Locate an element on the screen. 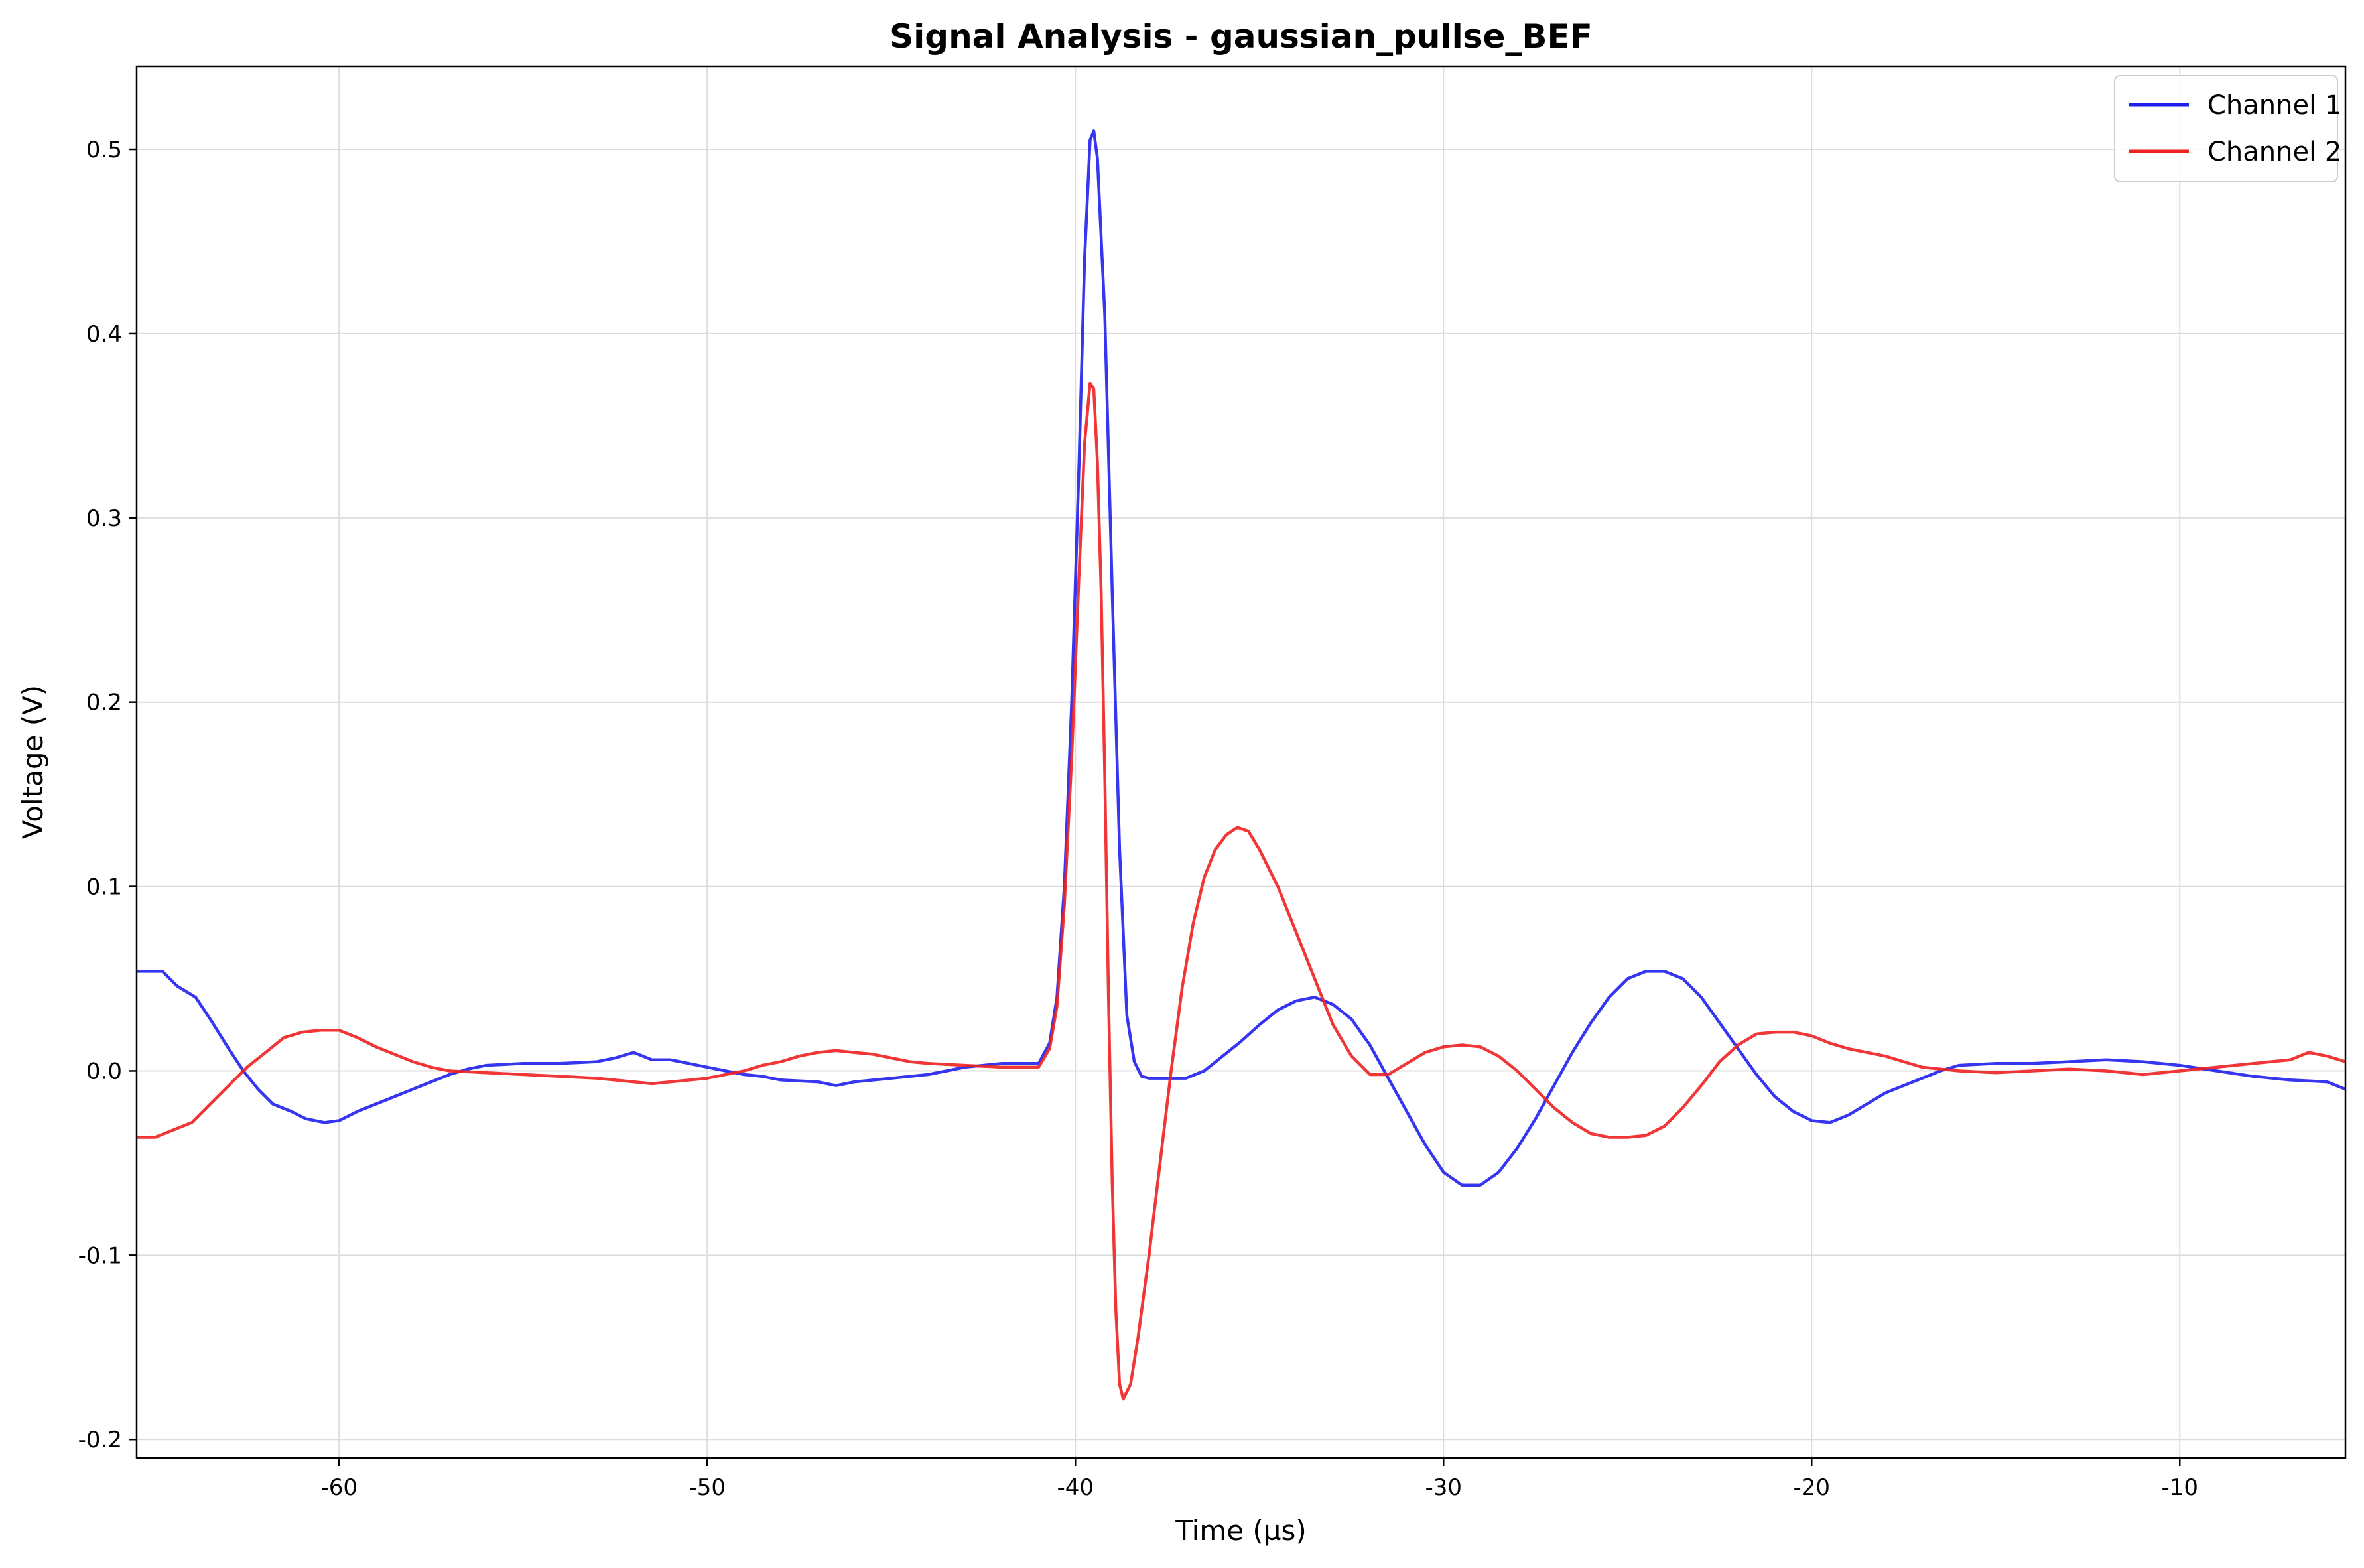 The image size is (2364, 1568). chart-title: Signal Analysis - gaussian_pullse_BEF is located at coordinates (1241, 36).